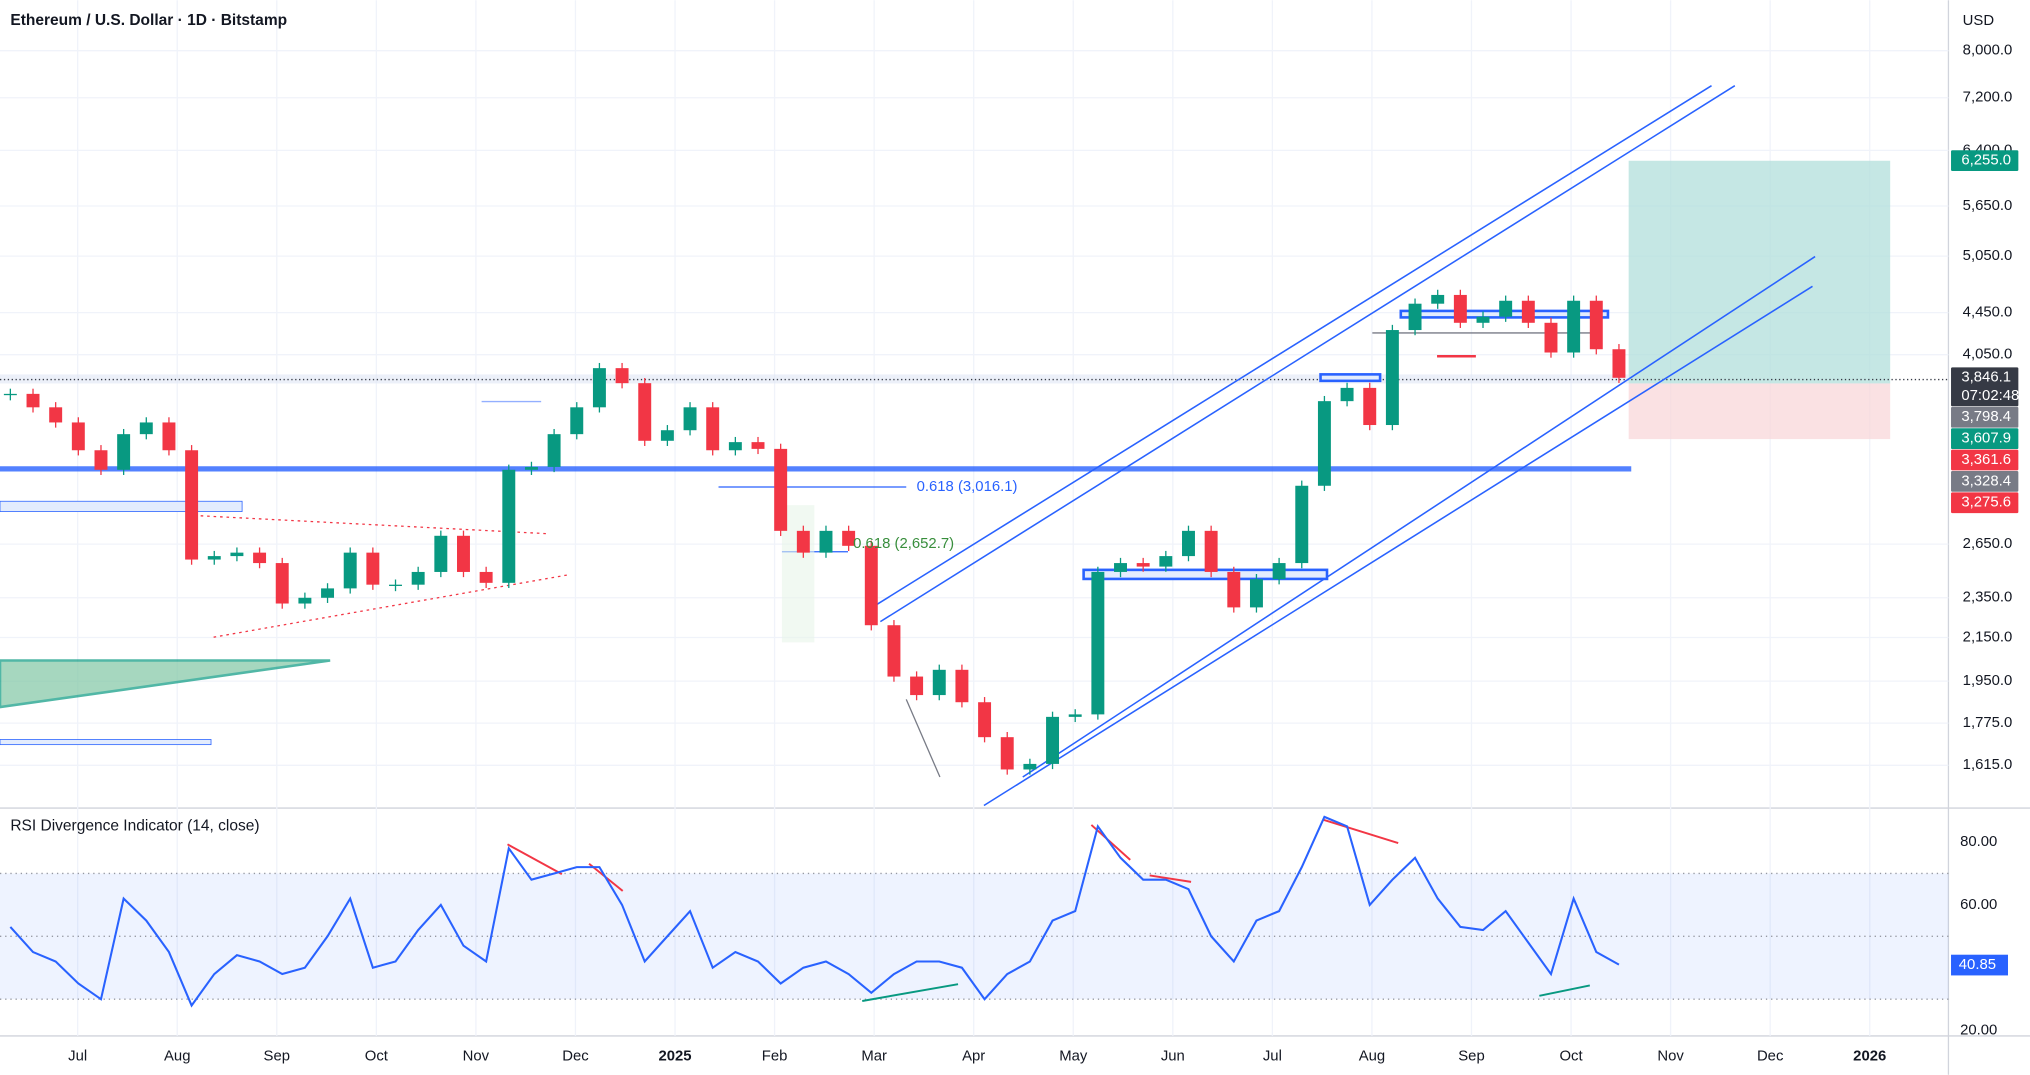 This screenshot has width=2030, height=1075. Describe the element at coordinates (1979, 21) in the screenshot. I see `currency-label: USD` at that location.